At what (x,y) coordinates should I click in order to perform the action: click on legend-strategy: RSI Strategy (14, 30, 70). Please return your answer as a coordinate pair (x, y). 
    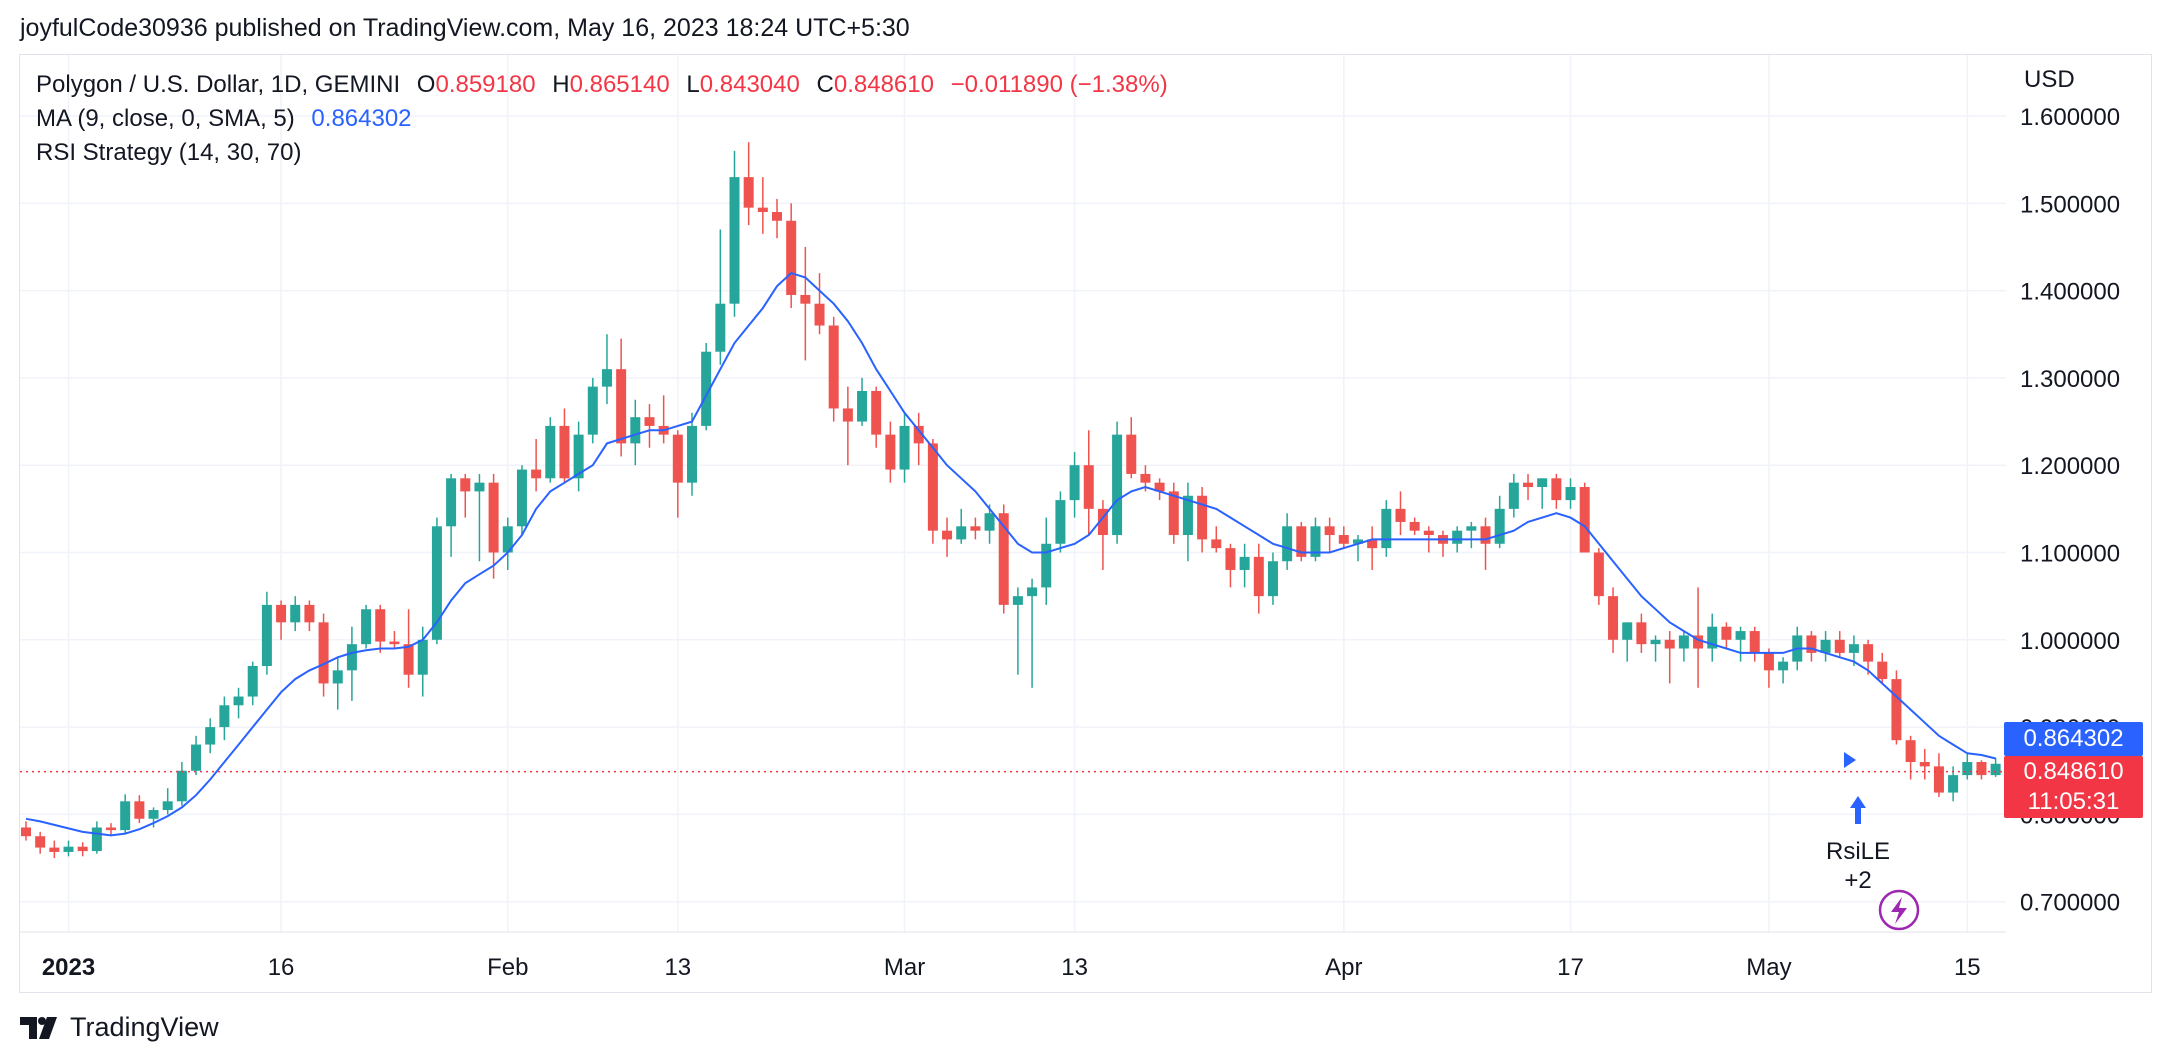
    Looking at the image, I should click on (168, 153).